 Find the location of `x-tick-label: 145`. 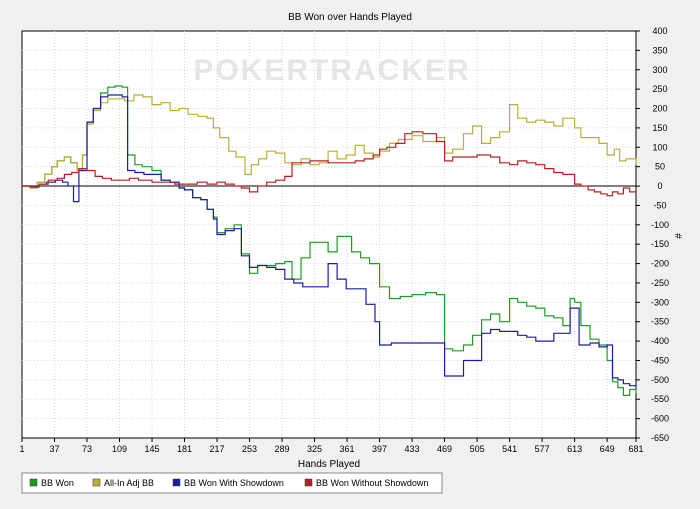

x-tick-label: 145 is located at coordinates (152, 449).